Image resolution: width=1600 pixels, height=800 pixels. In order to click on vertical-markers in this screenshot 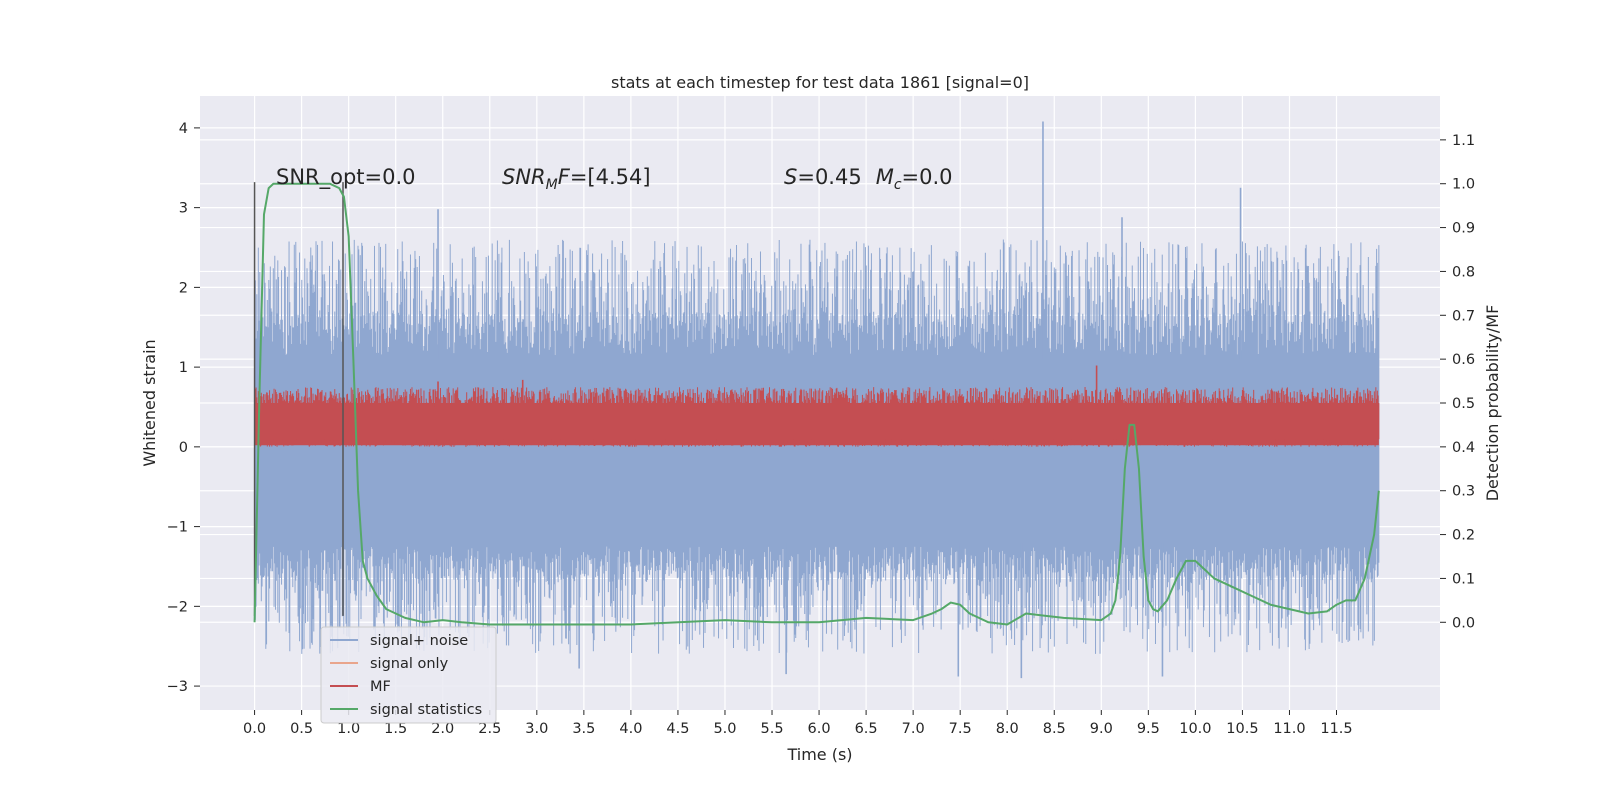, I will do `click(298, 399)`.